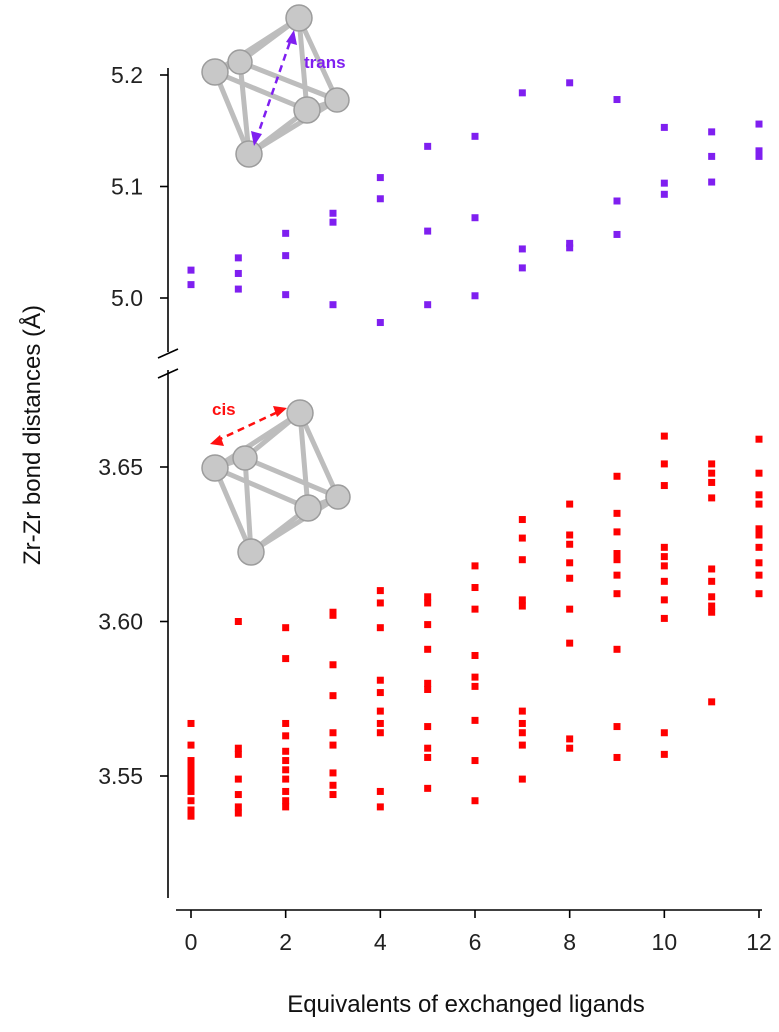 The height and width of the screenshot is (1032, 779). I want to click on x-ticks: 0 2 4 6 8 10 12, so click(478, 932).